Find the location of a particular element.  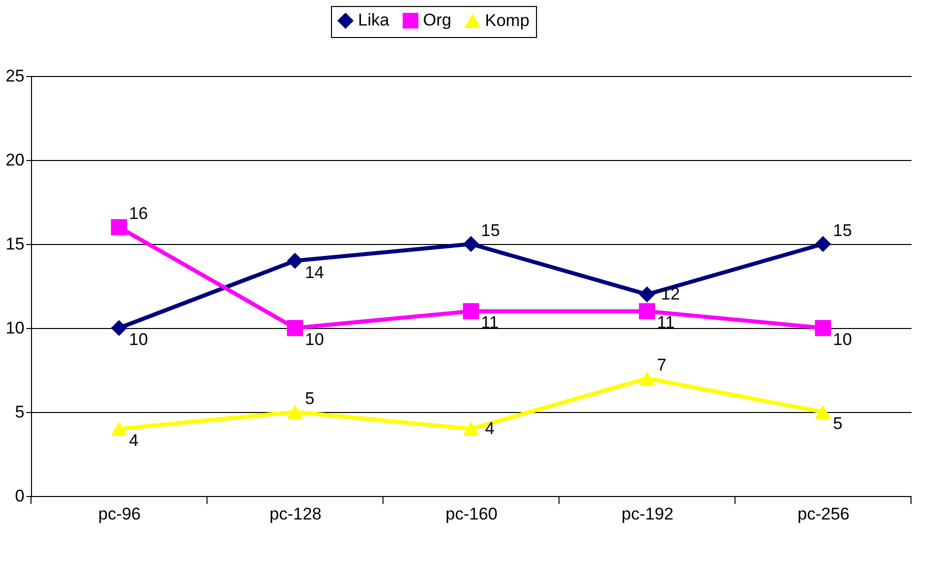

y-tick-label: 15 is located at coordinates (15, 244).